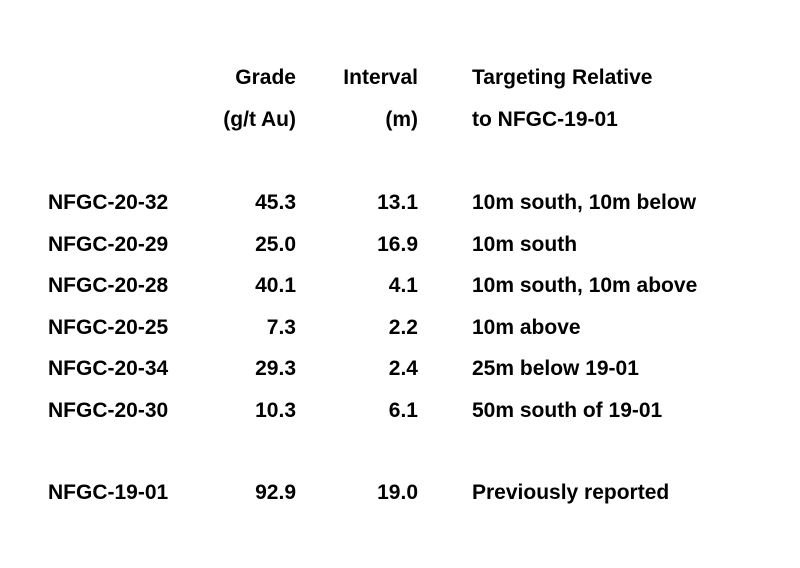  What do you see at coordinates (259, 119) in the screenshot?
I see `grade-column-units: (g/t Au)` at bounding box center [259, 119].